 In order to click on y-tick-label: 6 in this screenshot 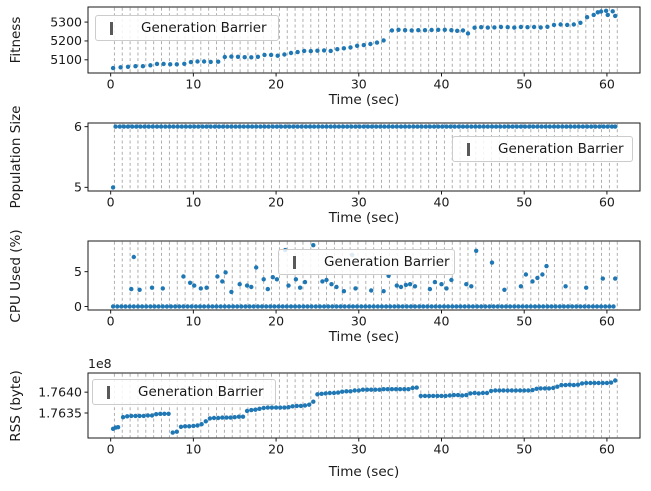, I will do `click(78, 126)`.